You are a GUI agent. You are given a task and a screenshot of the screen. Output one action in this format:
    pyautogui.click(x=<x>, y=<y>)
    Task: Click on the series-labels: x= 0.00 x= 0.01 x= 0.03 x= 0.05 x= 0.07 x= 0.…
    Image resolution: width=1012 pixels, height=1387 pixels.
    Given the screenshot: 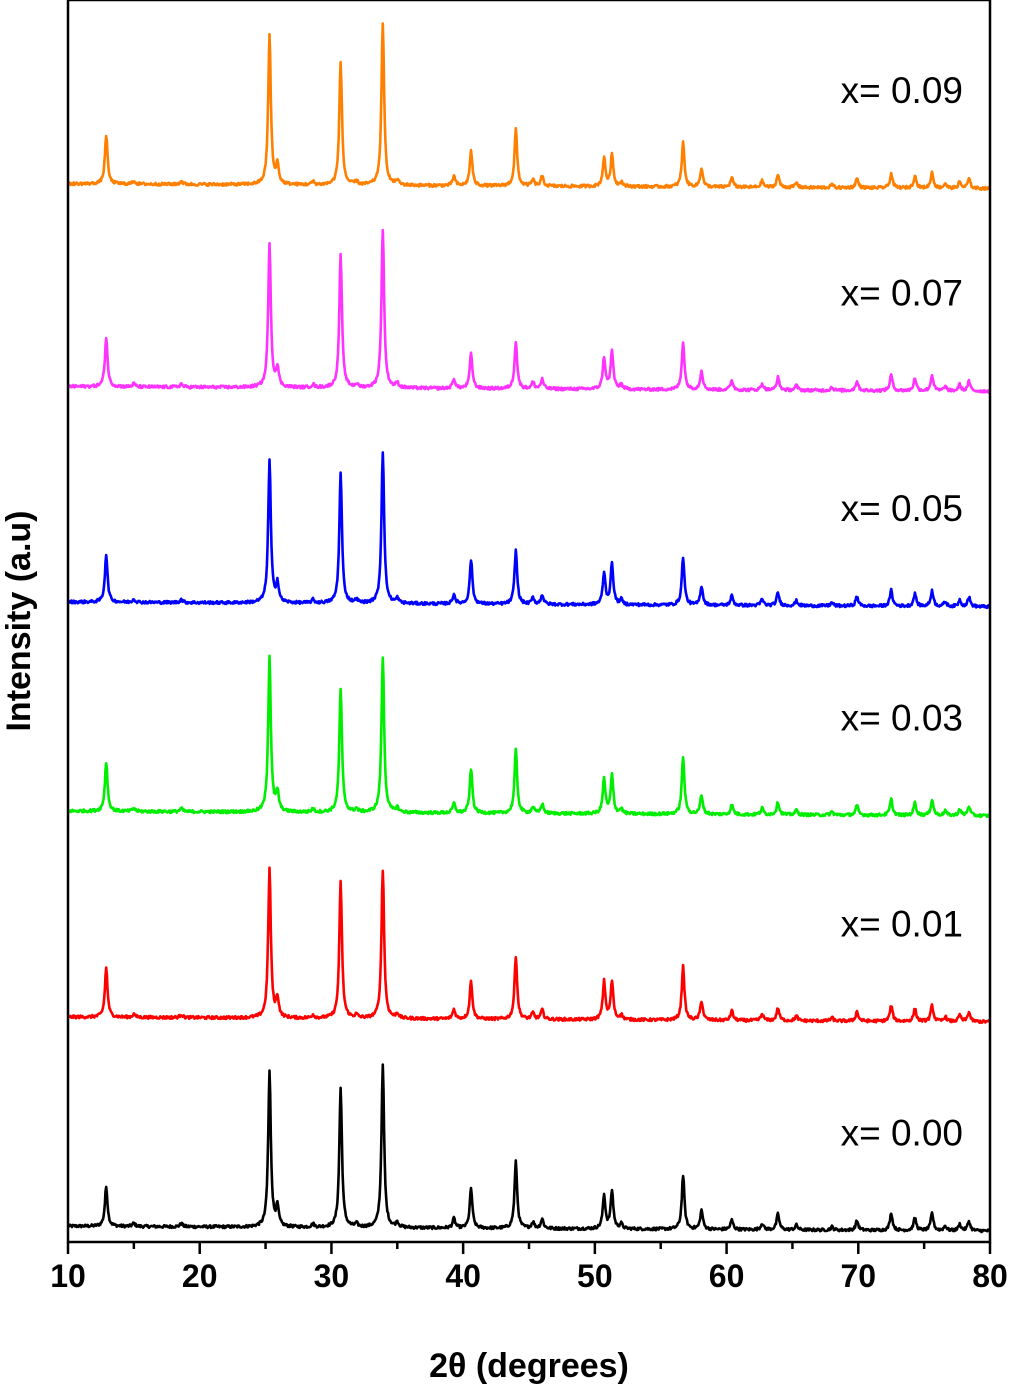 What is the action you would take?
    pyautogui.click(x=902, y=611)
    